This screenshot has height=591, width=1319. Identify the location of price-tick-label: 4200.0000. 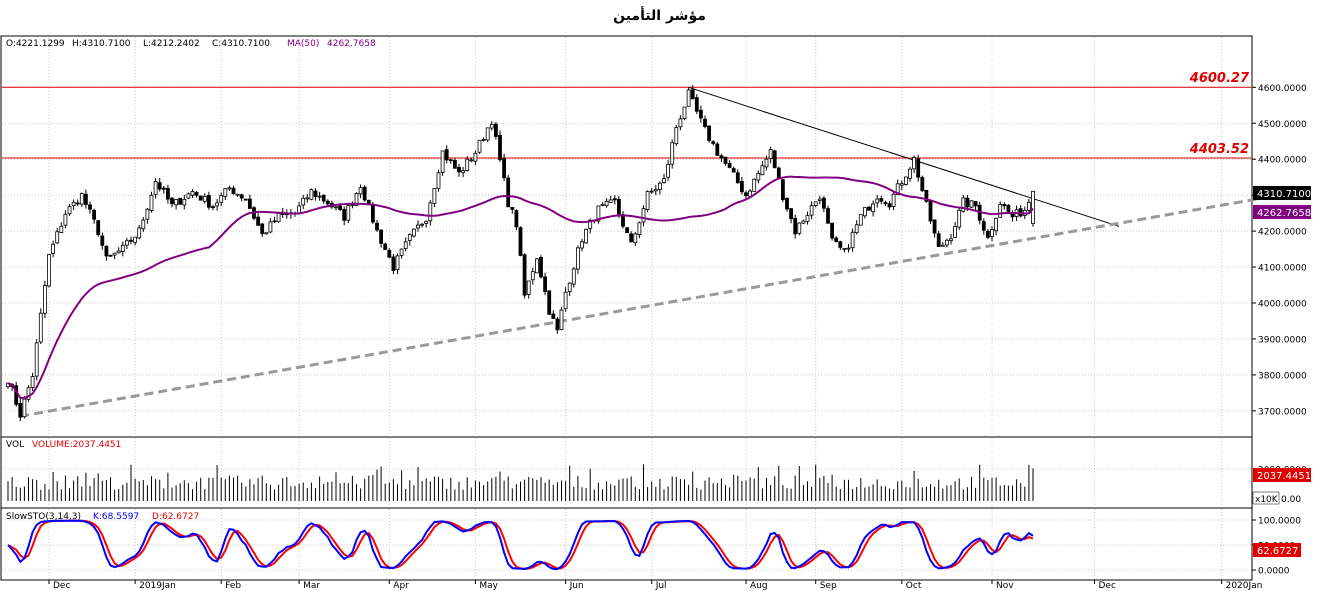
(1282, 233).